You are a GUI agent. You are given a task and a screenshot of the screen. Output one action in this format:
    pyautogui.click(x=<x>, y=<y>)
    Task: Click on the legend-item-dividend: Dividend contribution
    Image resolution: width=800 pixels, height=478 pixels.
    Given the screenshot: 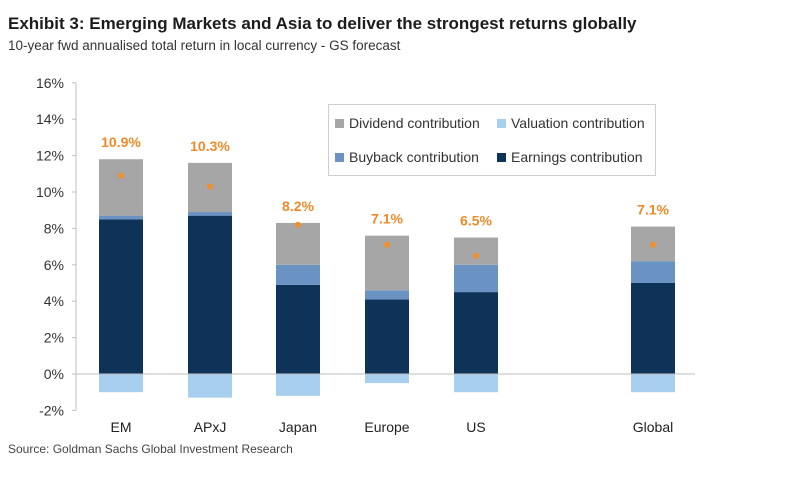 What is the action you would take?
    pyautogui.click(x=407, y=123)
    